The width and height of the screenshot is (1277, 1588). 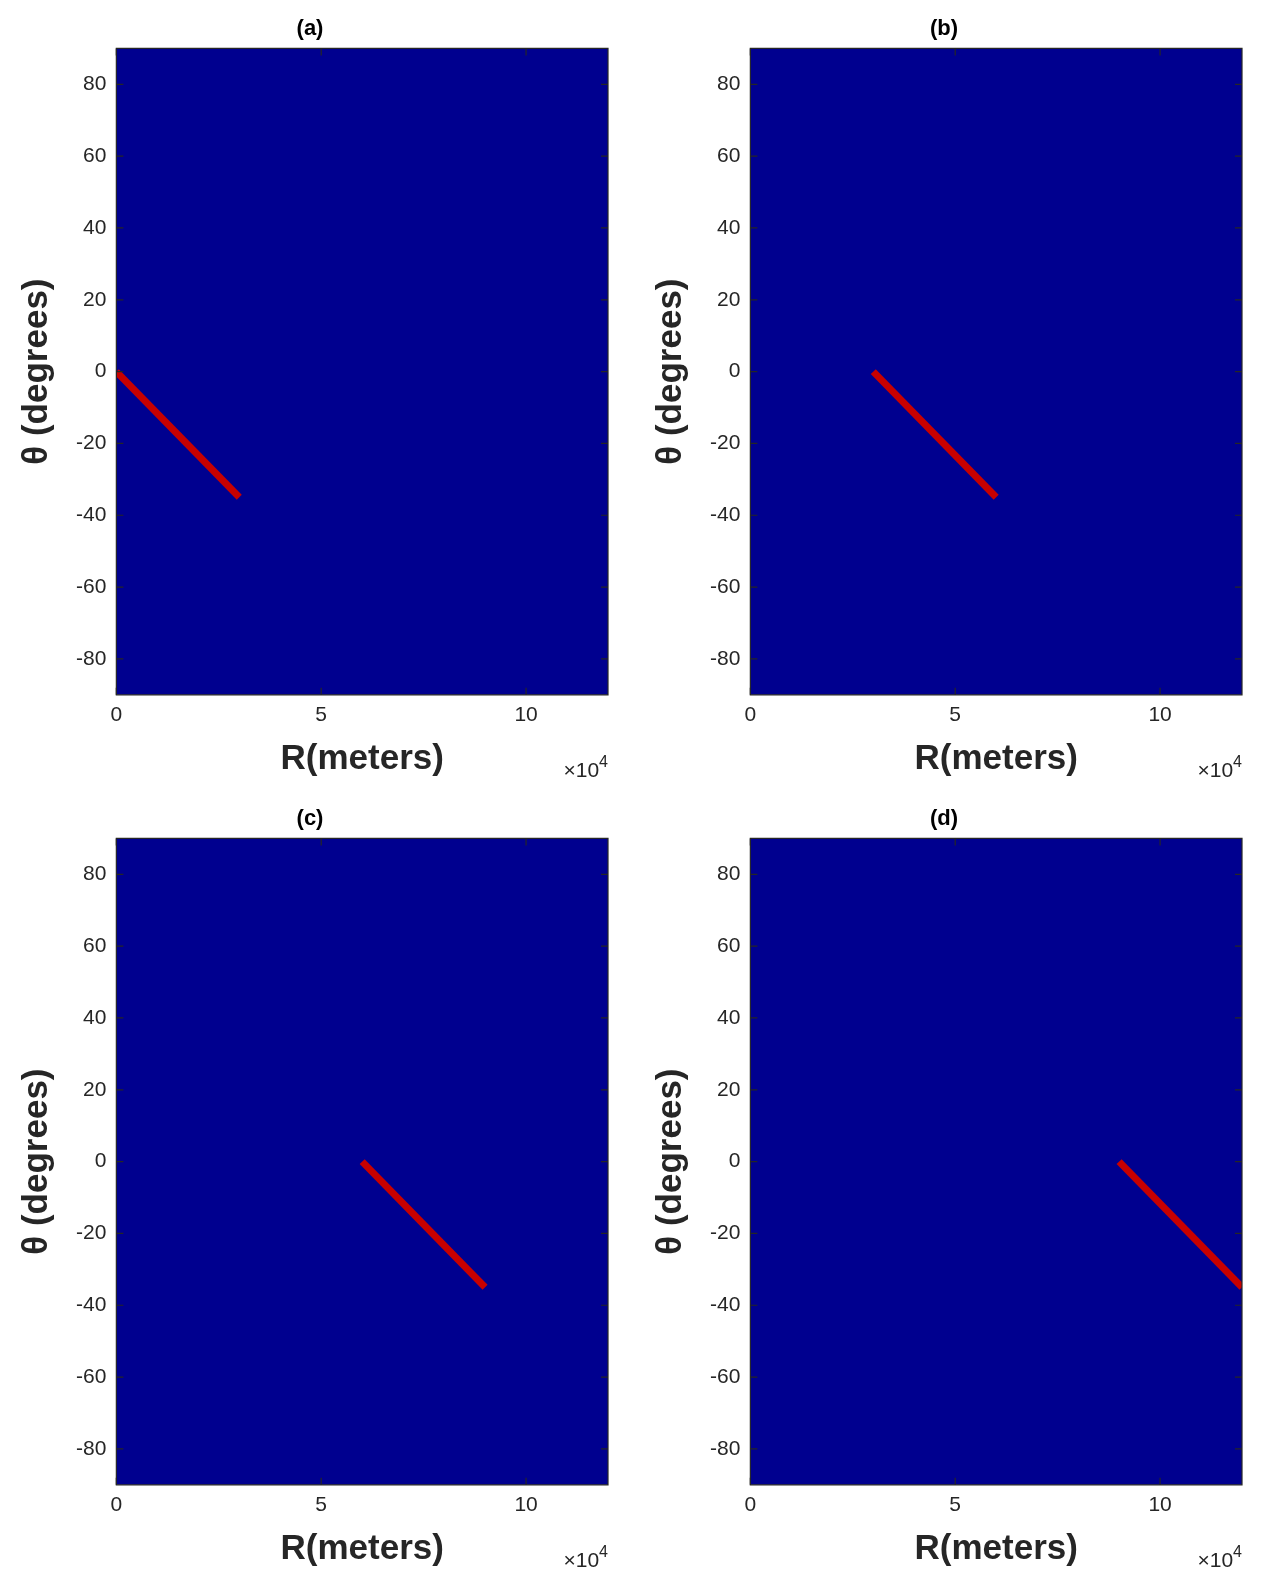 What do you see at coordinates (310, 818) in the screenshot?
I see `chart-title: (c)` at bounding box center [310, 818].